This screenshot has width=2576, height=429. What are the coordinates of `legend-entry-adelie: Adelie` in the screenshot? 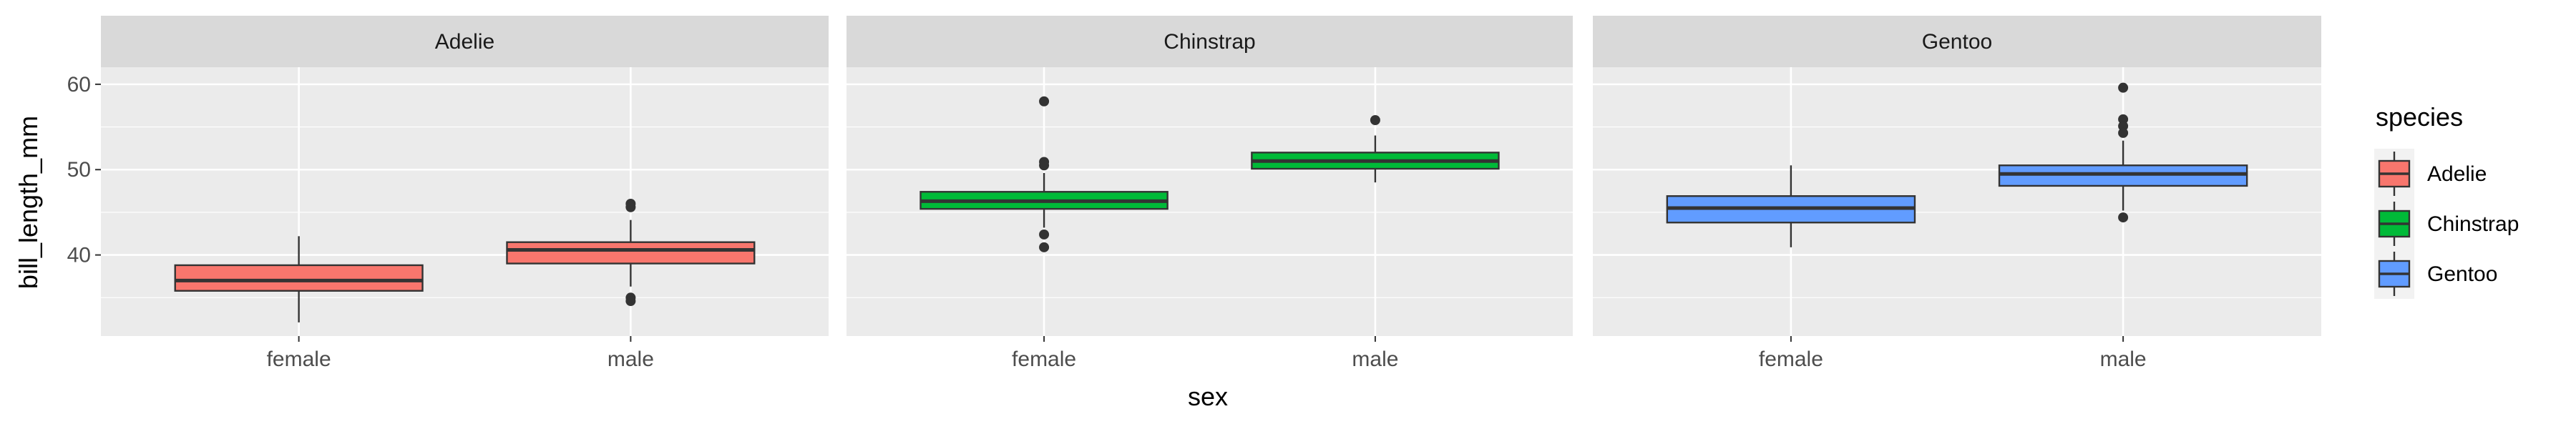 It's located at (2430, 174).